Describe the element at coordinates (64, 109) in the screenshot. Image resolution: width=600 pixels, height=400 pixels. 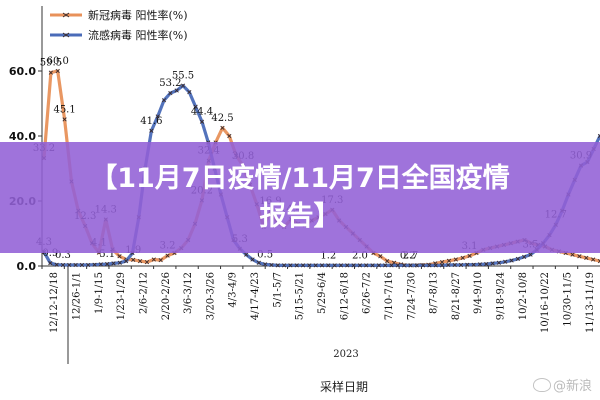
I see `data-label: 45.1` at that location.